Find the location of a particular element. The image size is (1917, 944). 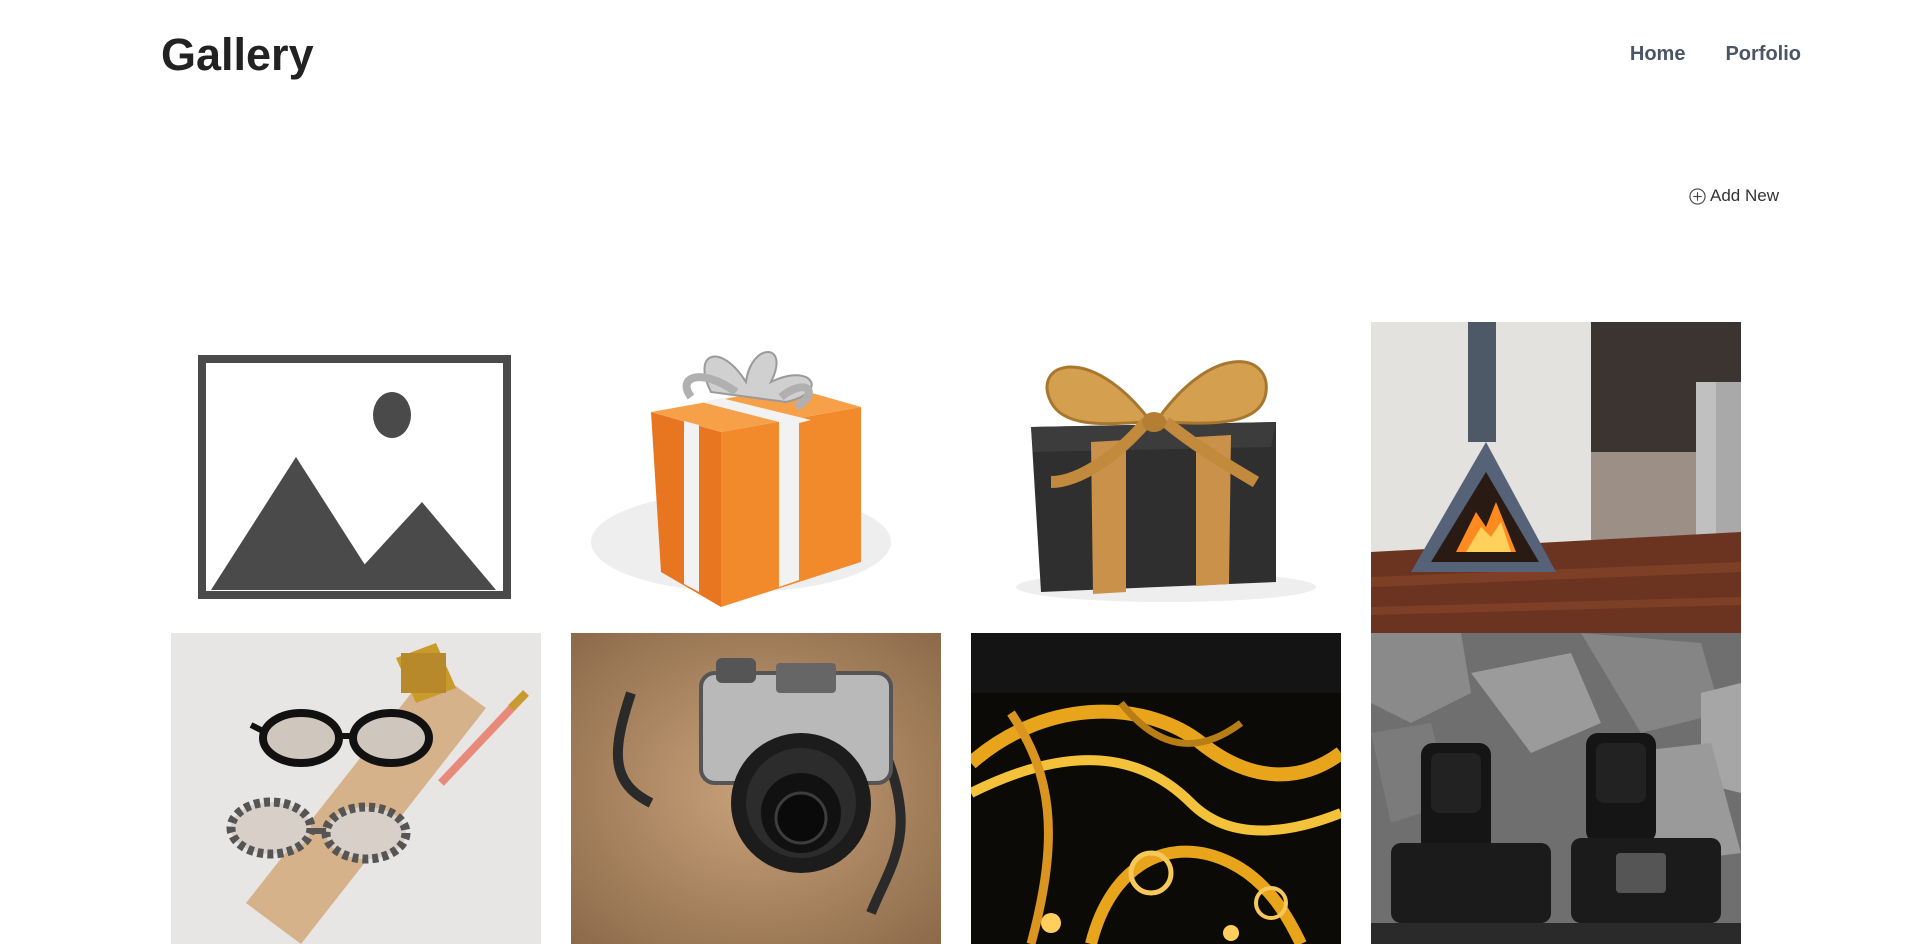

add-new-button: Add New is located at coordinates (1734, 196).